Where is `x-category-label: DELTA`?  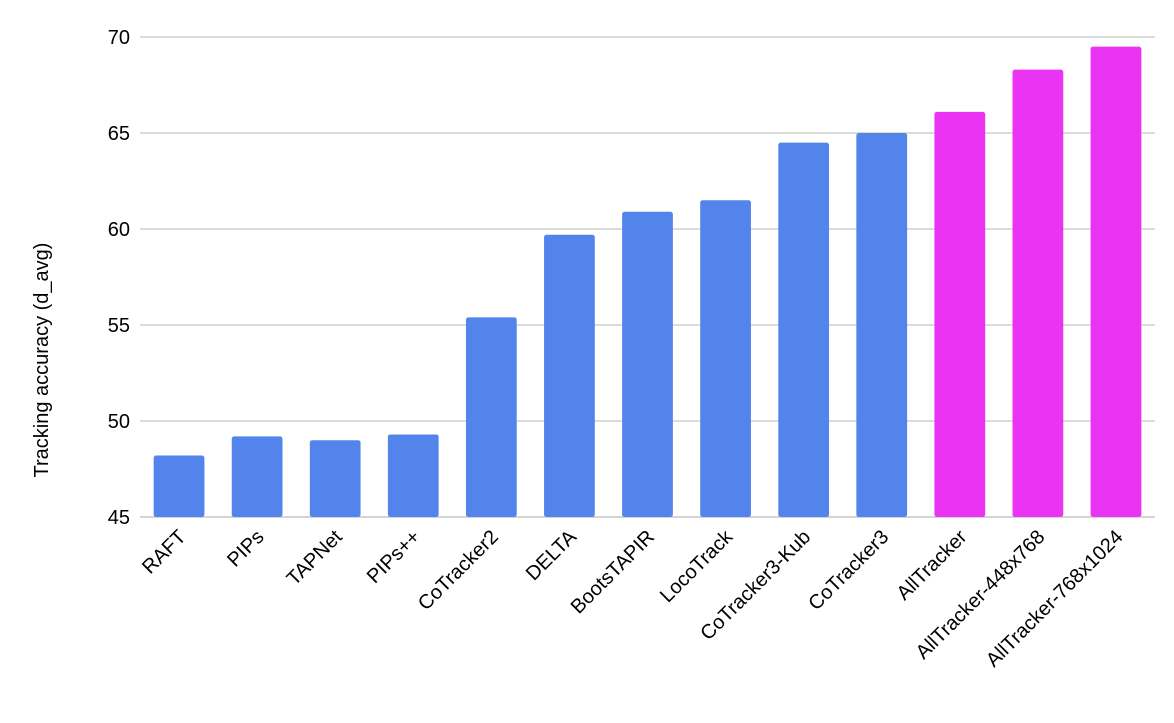
x-category-label: DELTA is located at coordinates (552, 556).